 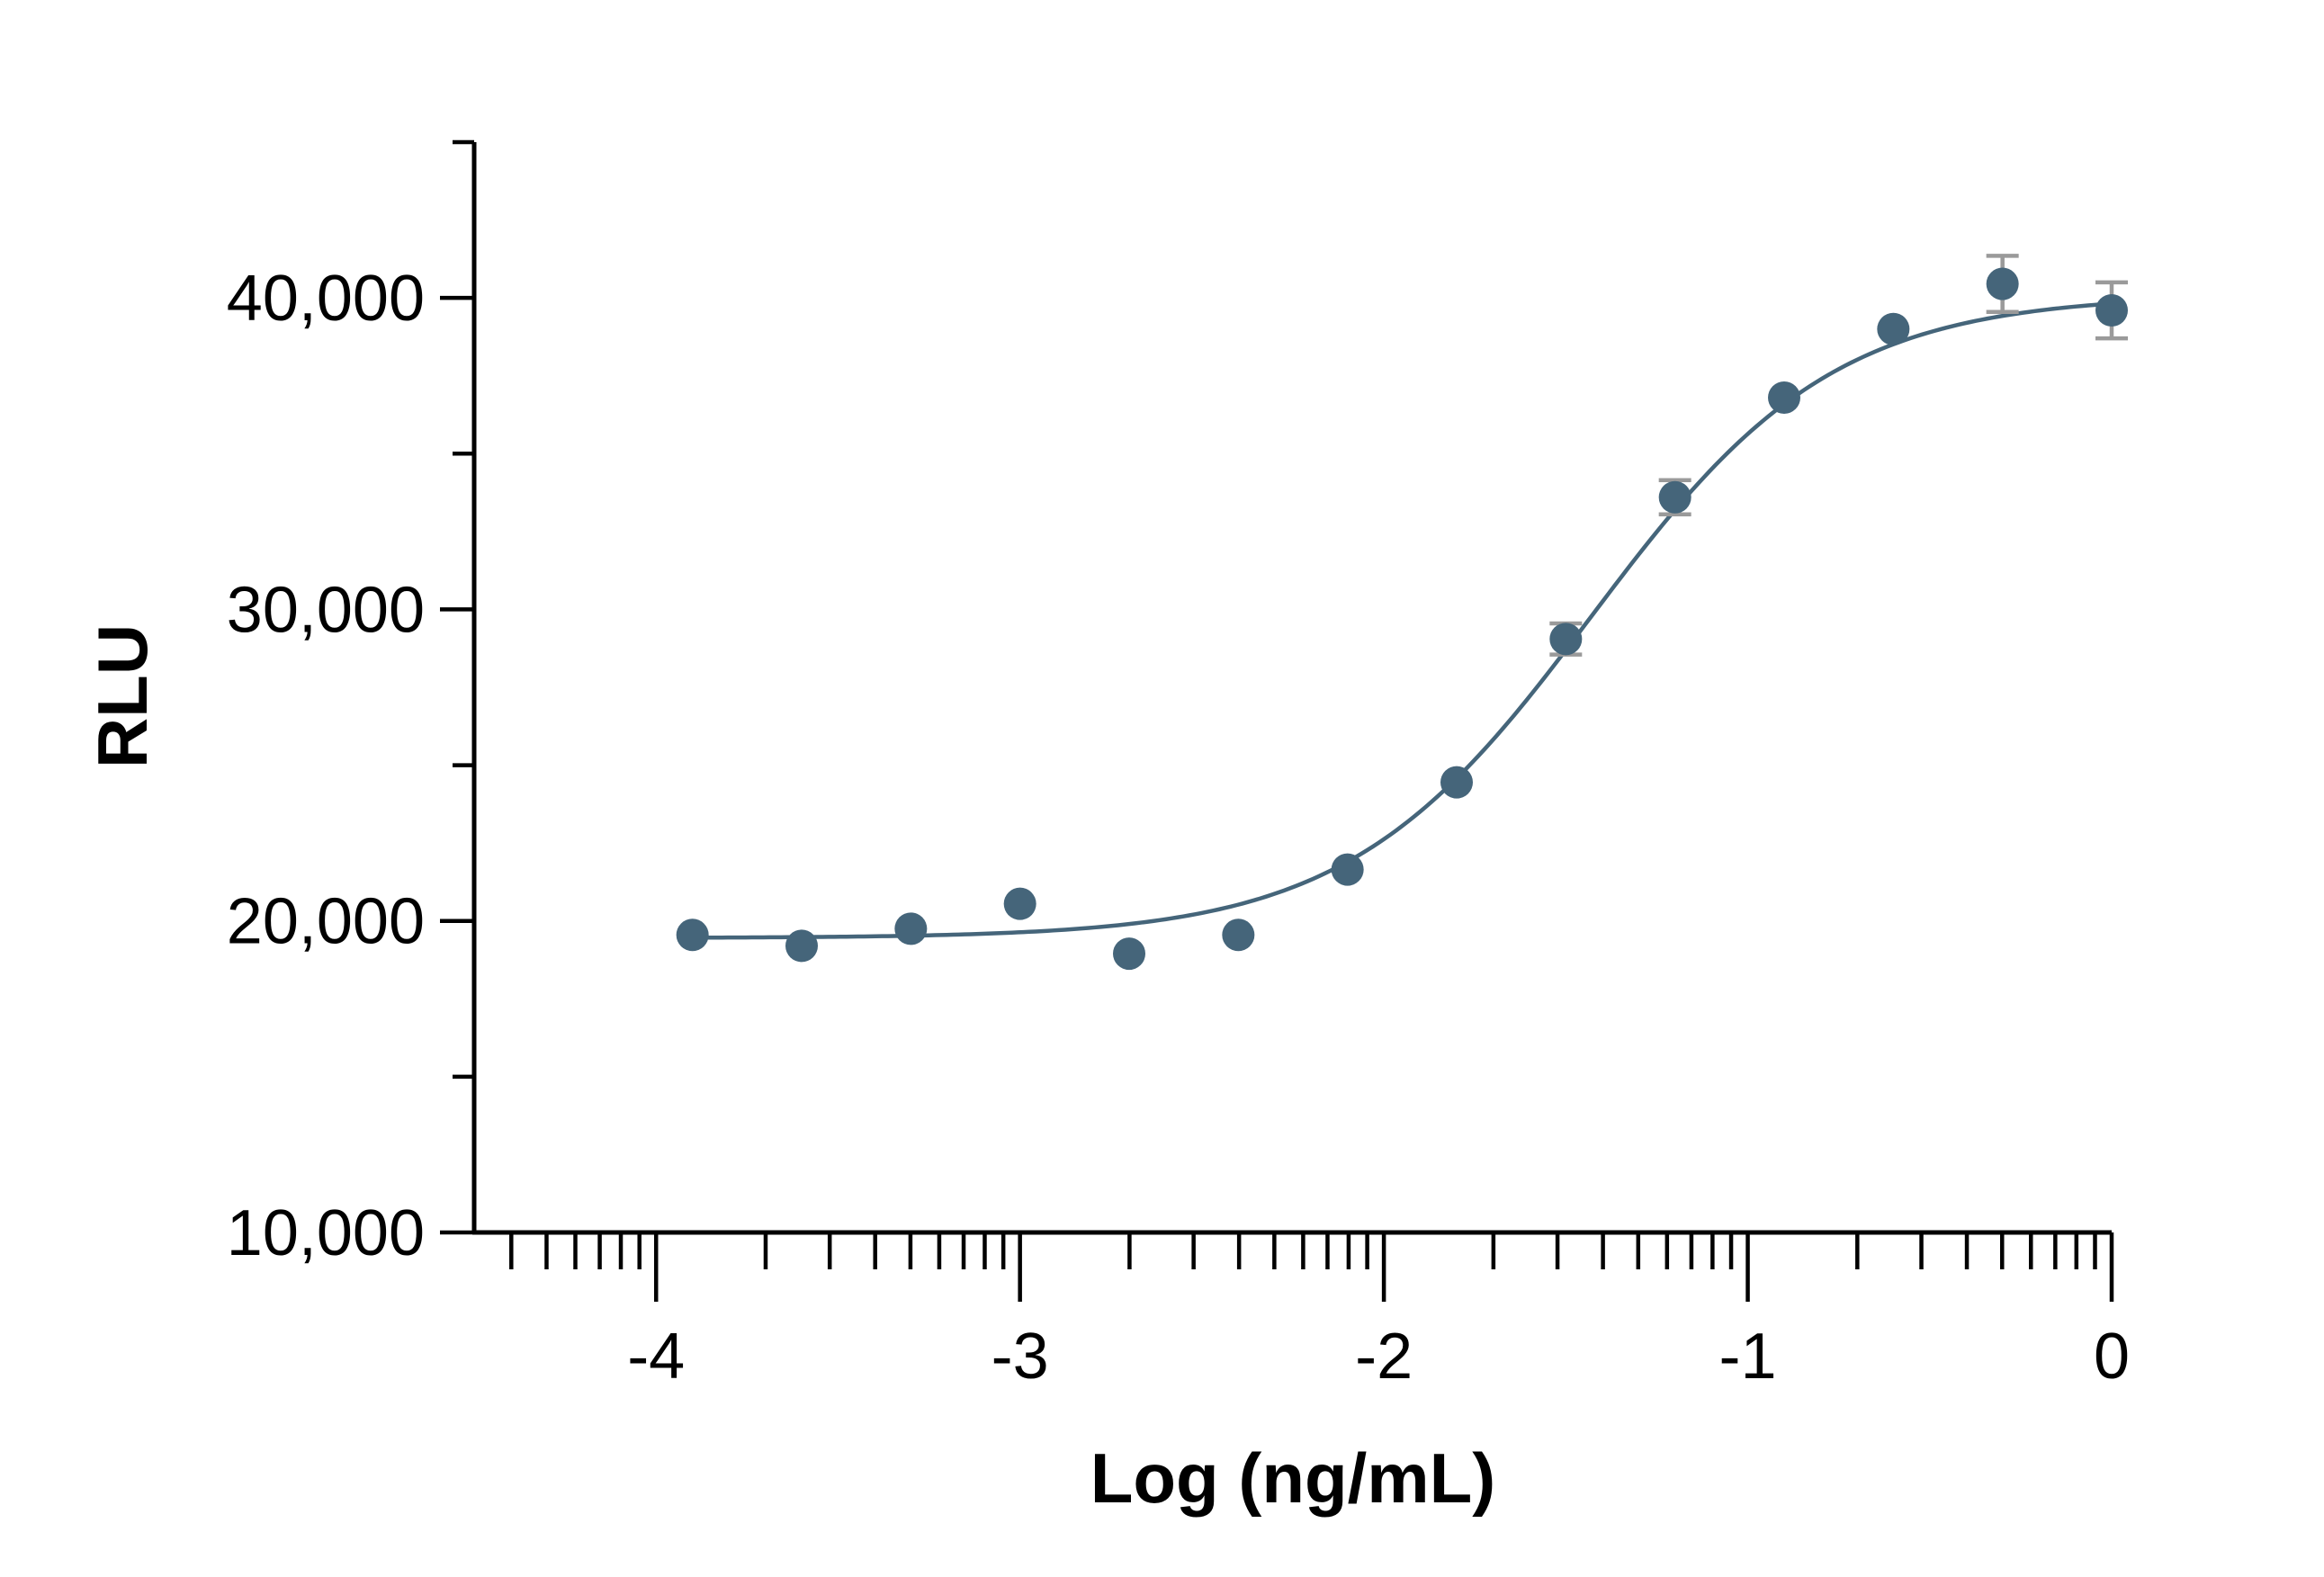 What do you see at coordinates (326, 299) in the screenshot?
I see `y-tick-label: 40,000` at bounding box center [326, 299].